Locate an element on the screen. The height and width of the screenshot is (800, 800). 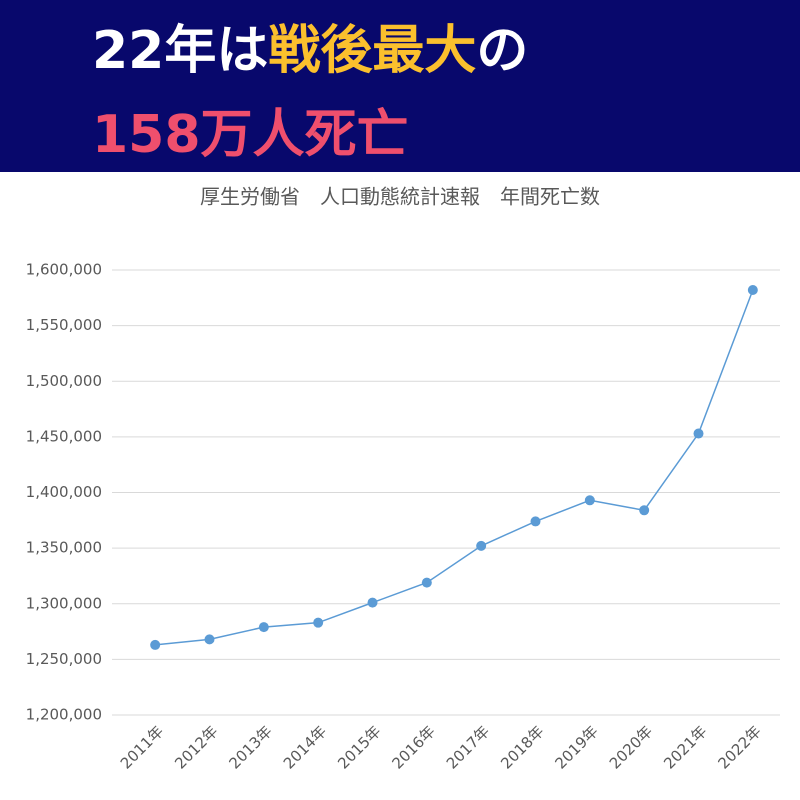
x-tick-label: 2014年 is located at coordinates (305, 747).